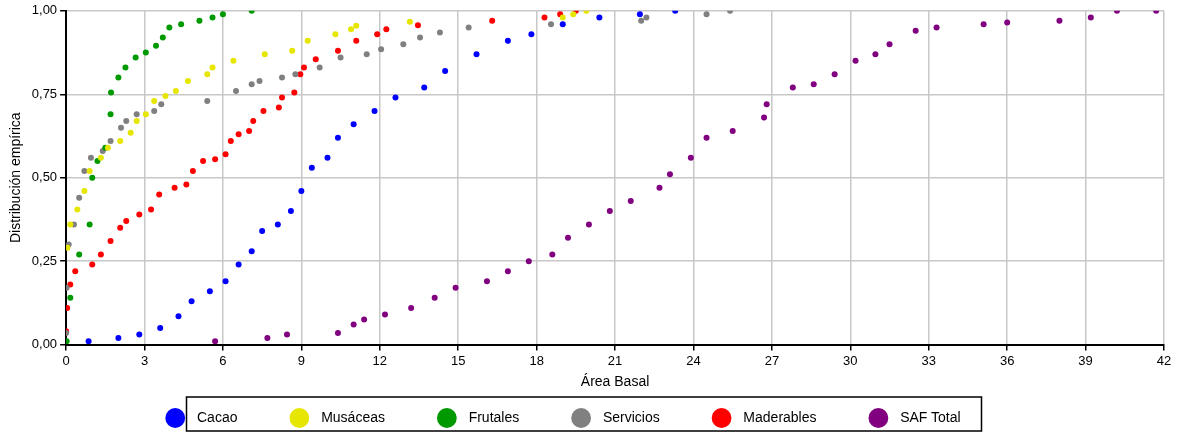 This screenshot has height=435, width=1180. I want to click on y-tick-label: 0,50, so click(44, 177).